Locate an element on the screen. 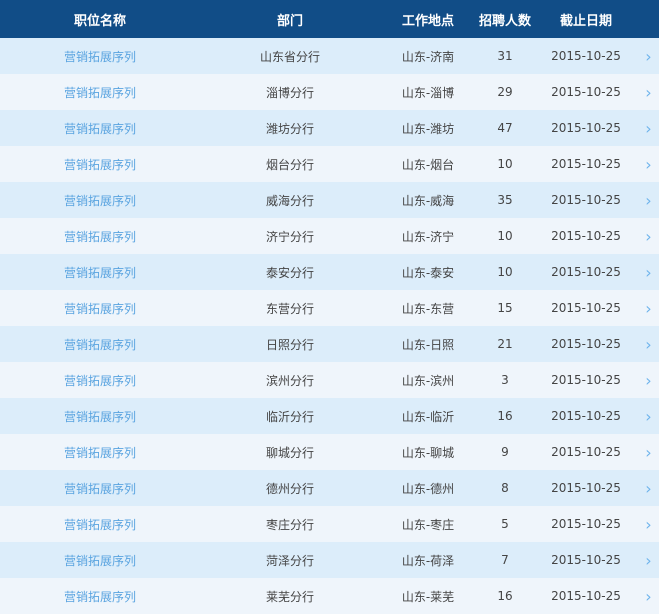 The height and width of the screenshot is (614, 659). location-cell: 山东-济宁 is located at coordinates (428, 236).